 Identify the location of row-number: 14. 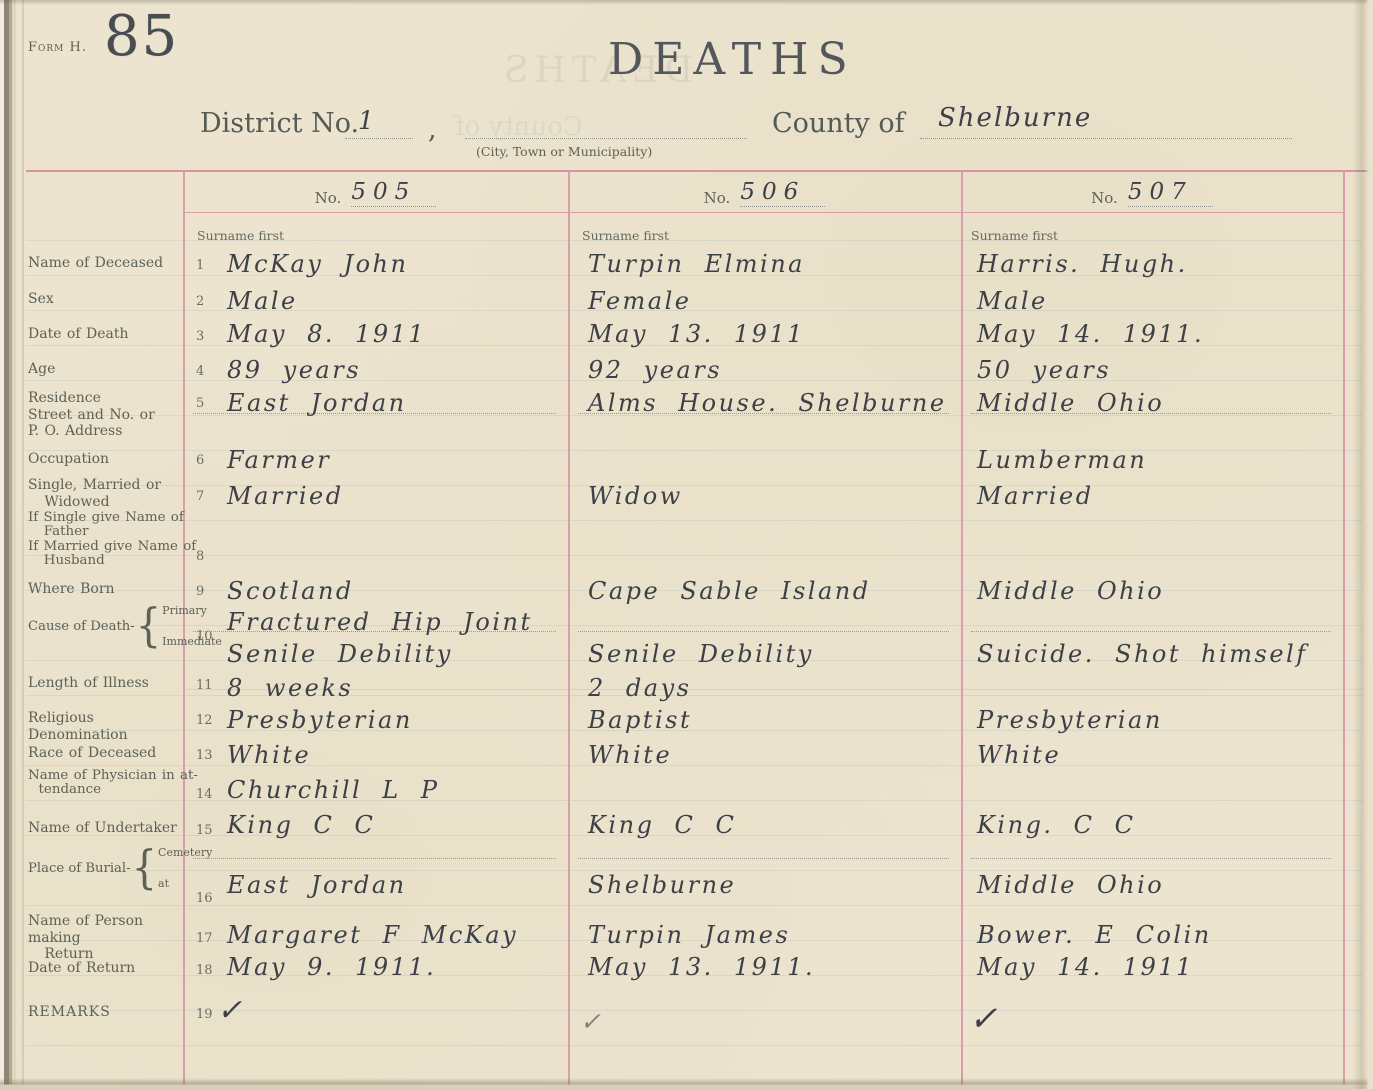
(204, 794).